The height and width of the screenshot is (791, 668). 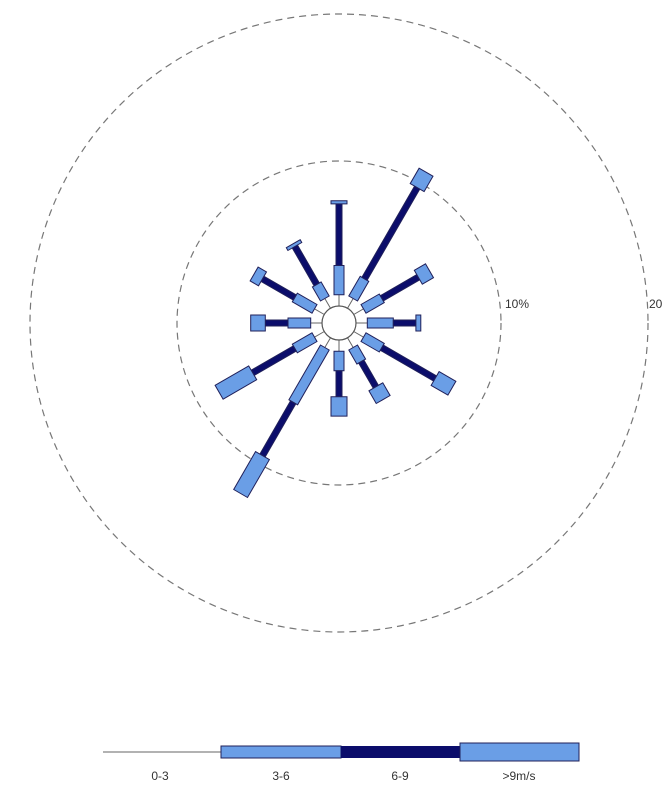 What do you see at coordinates (281, 776) in the screenshot?
I see `legend-label-3-6: 3-6` at bounding box center [281, 776].